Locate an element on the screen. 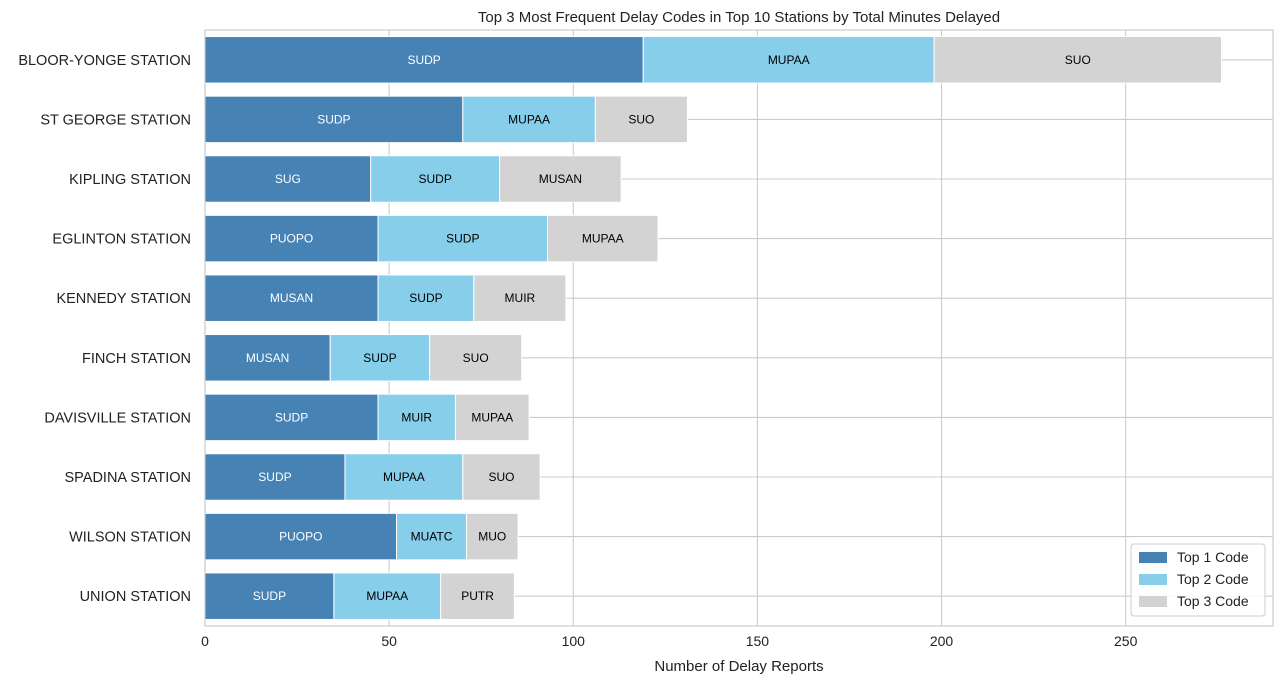 Image resolution: width=1284 pixels, height=689 pixels. y-tick-label: KENNEDY STATION is located at coordinates (123, 299).